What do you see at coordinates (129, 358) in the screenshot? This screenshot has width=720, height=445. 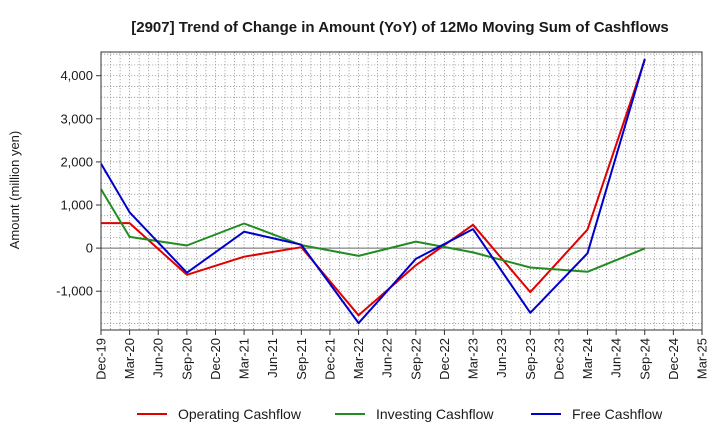 I see `x-tick-label: Mar-20` at bounding box center [129, 358].